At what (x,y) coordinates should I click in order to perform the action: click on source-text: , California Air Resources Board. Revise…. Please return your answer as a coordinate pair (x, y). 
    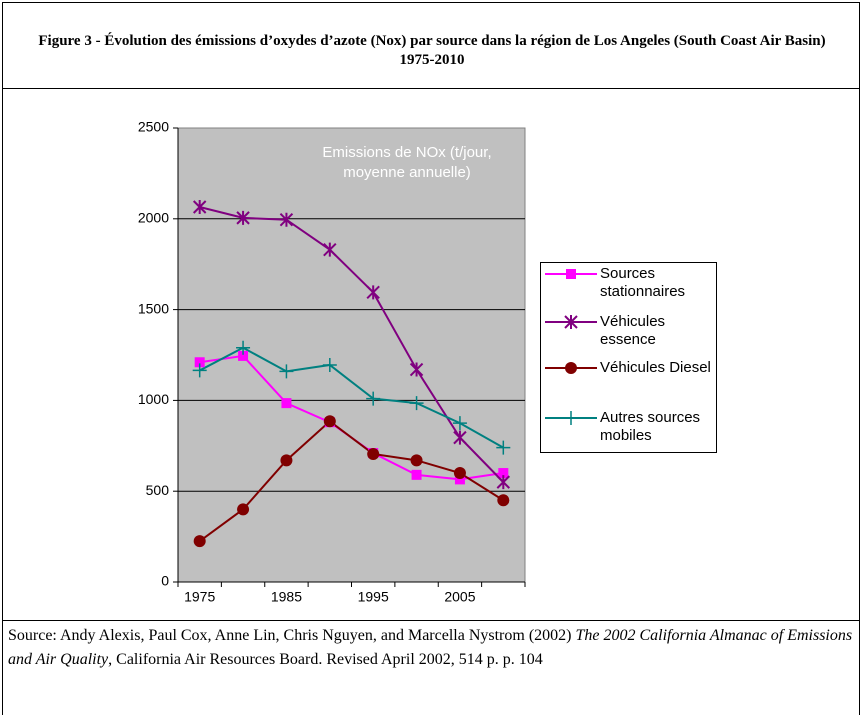
    Looking at the image, I should click on (325, 659).